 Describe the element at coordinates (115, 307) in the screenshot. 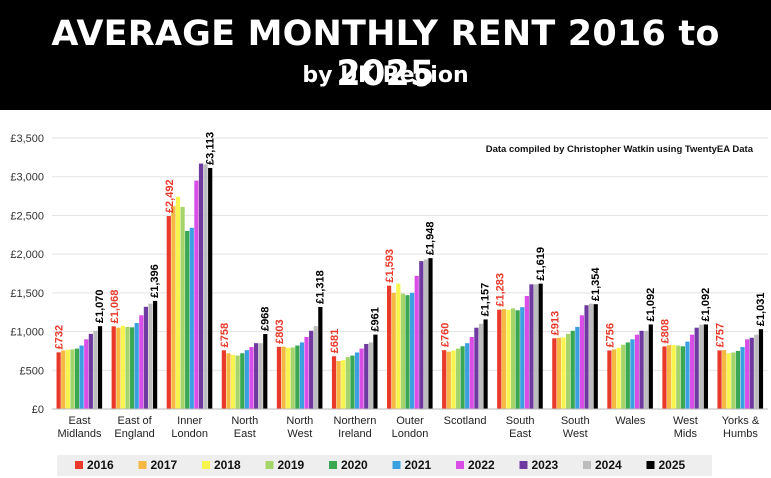

I see `data-label-2016: £1,068` at that location.